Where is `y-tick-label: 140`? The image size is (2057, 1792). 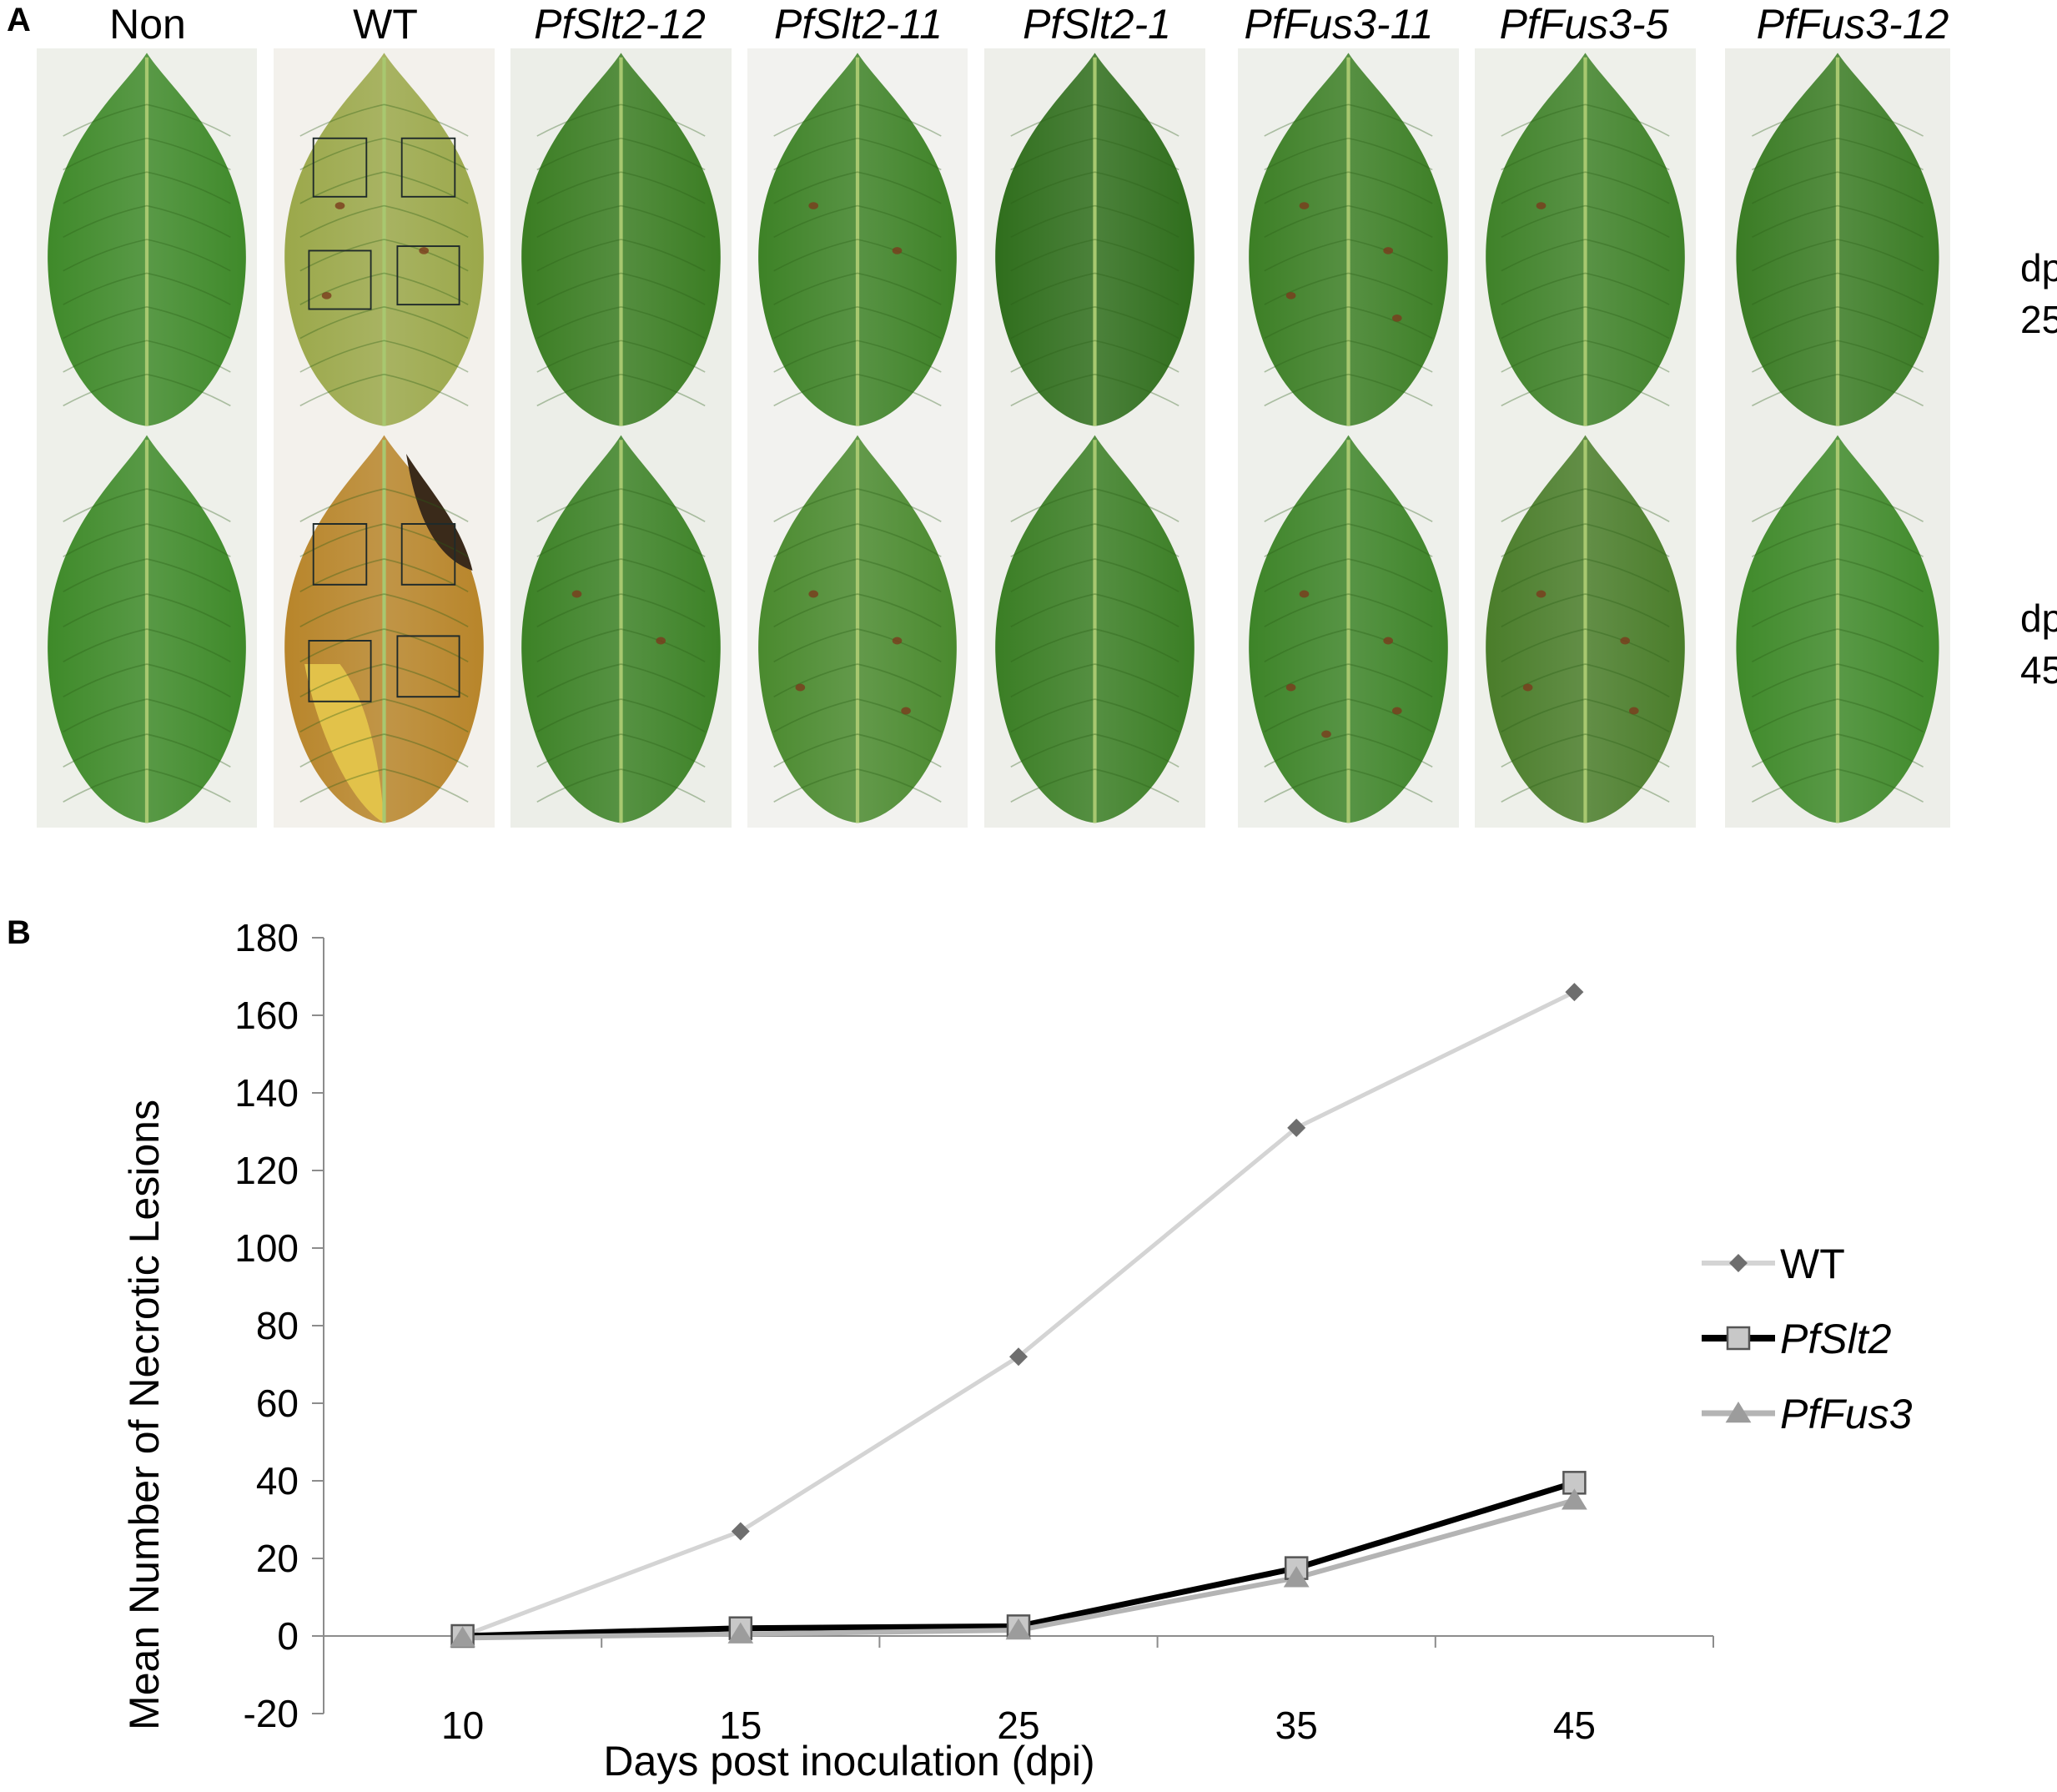
y-tick-label: 140 is located at coordinates (266, 1093).